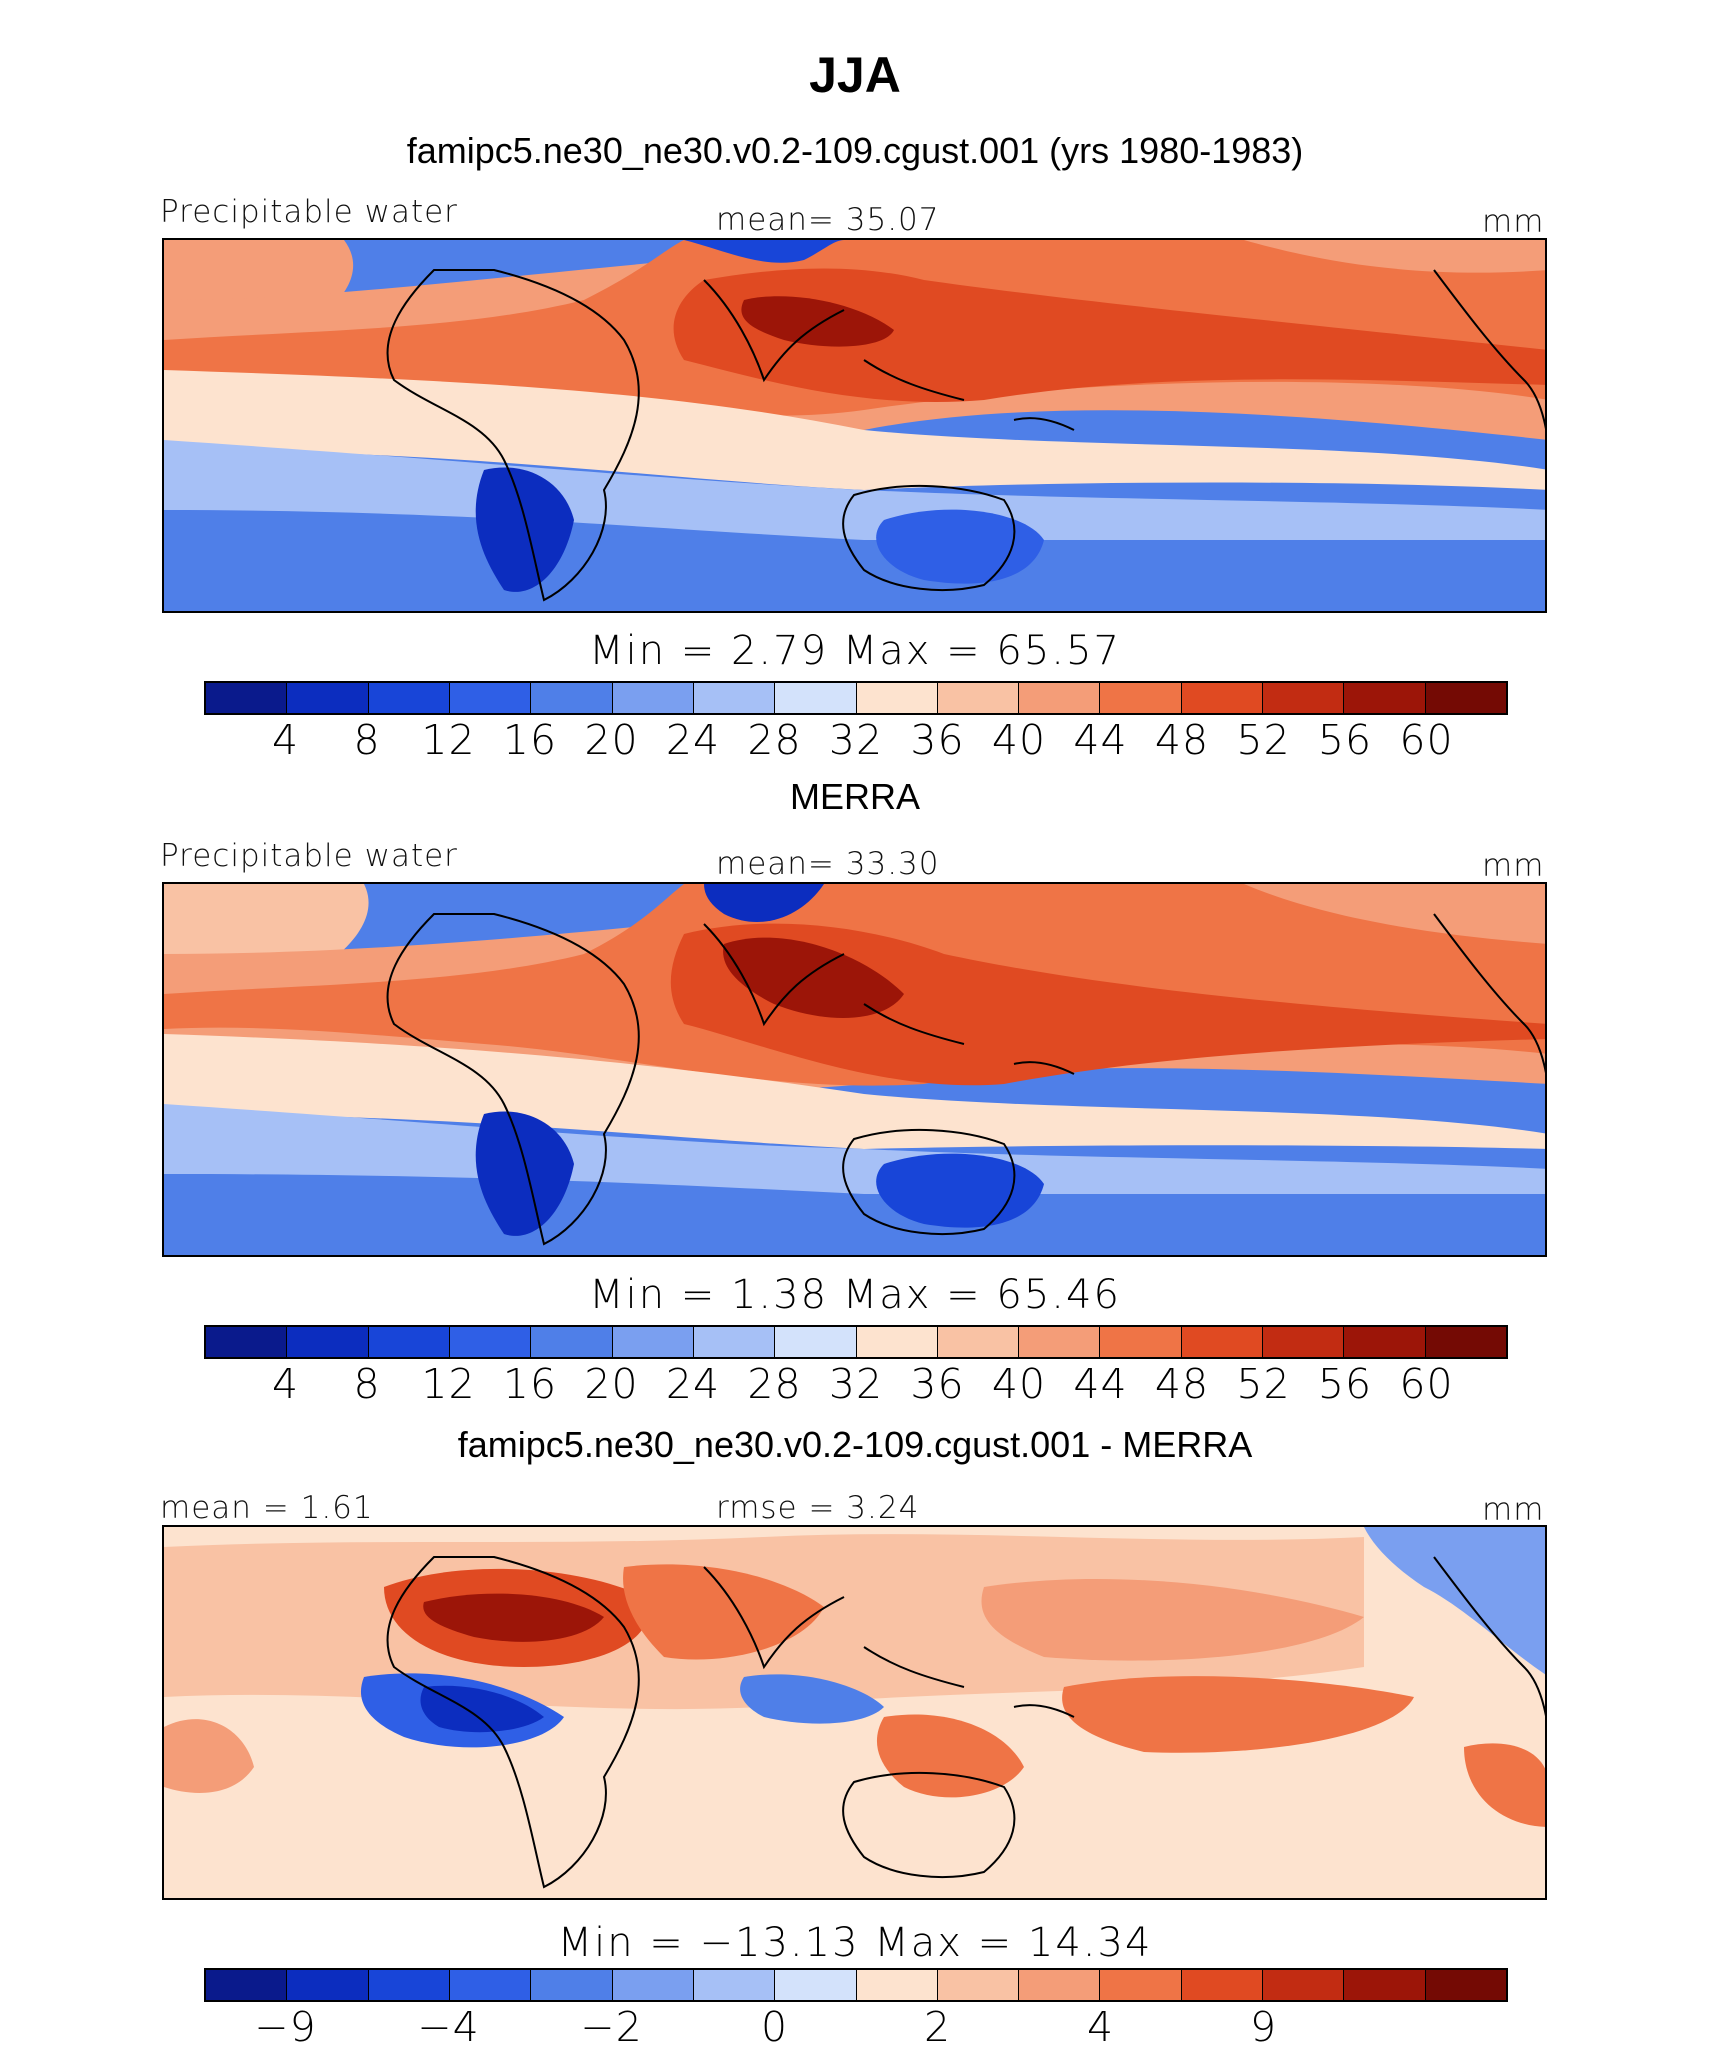 Image resolution: width=1710 pixels, height=2053 pixels. Describe the element at coordinates (774, 2027) in the screenshot. I see `colorbar-tick-label: 0` at that location.